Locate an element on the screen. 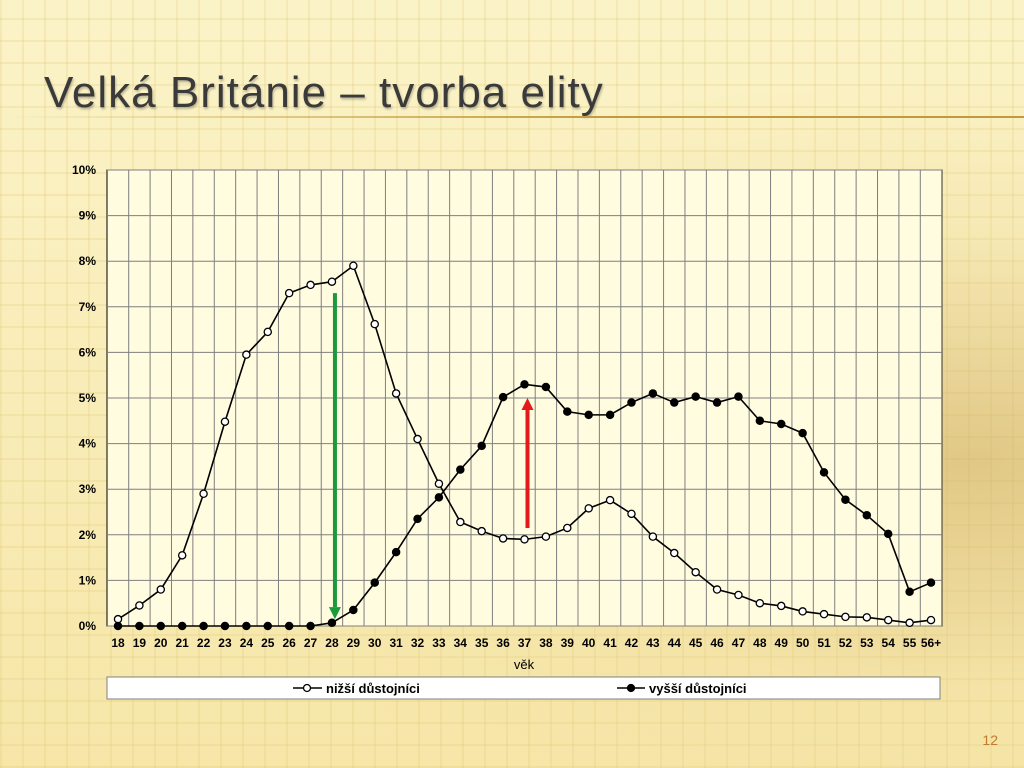 Image resolution: width=1024 pixels, height=768 pixels. x-tick-label: 21 is located at coordinates (183, 643).